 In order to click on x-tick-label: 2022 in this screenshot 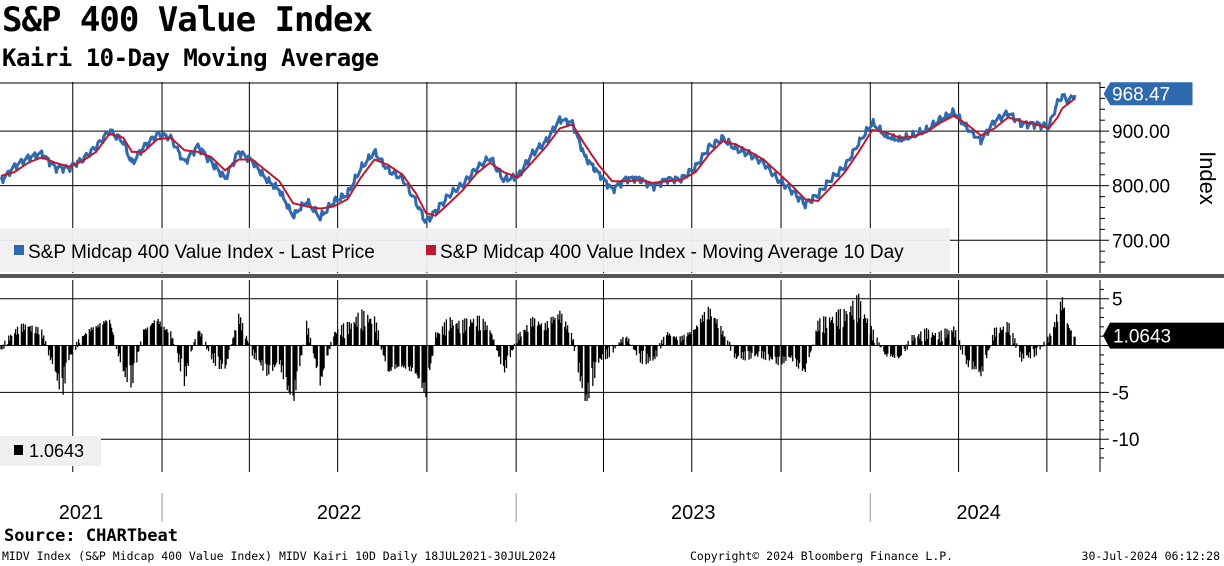, I will do `click(339, 513)`.